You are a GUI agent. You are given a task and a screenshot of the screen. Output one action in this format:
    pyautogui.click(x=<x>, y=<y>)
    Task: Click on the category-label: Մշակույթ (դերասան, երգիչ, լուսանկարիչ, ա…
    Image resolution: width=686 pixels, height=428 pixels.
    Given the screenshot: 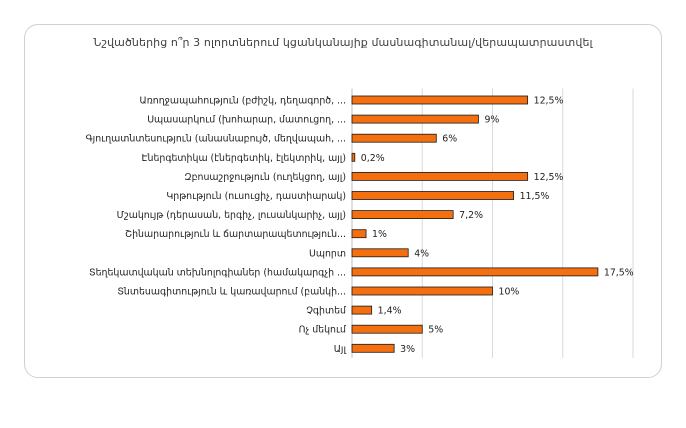 What is the action you would take?
    pyautogui.click(x=231, y=215)
    